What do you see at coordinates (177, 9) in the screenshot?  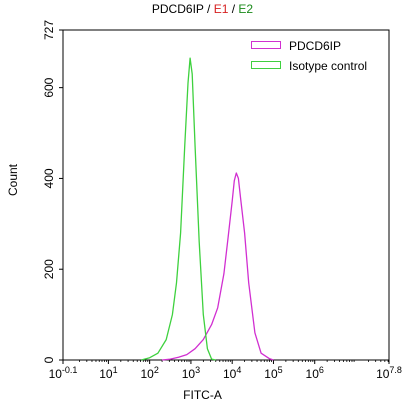 I see `title-part-protein: PDCD6IP` at bounding box center [177, 9].